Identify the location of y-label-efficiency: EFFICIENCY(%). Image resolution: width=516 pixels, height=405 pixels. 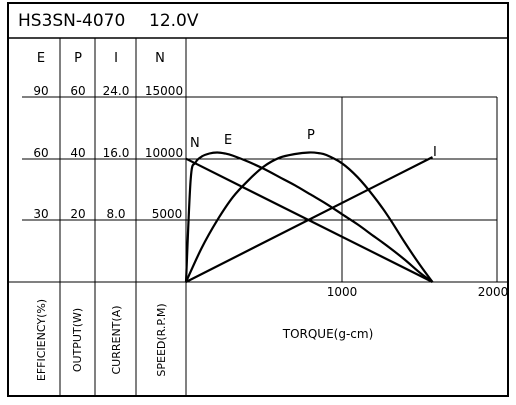
(41, 340).